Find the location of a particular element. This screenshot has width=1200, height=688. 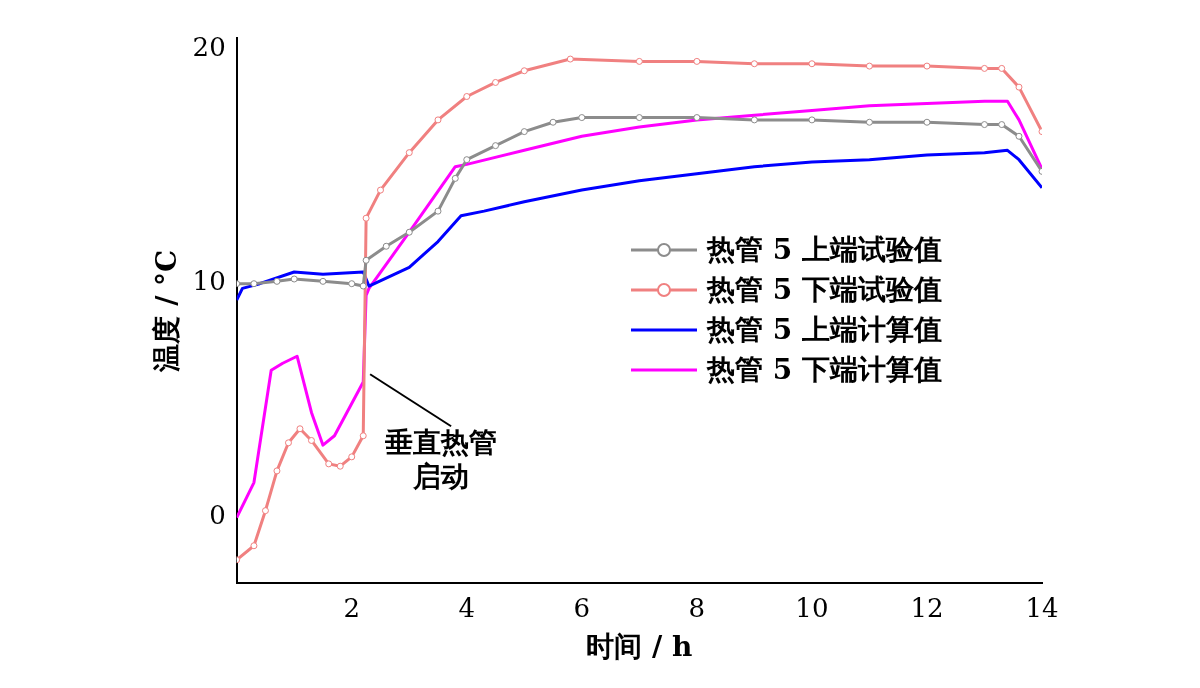

y-tick-label: 10 is located at coordinates (209, 281).